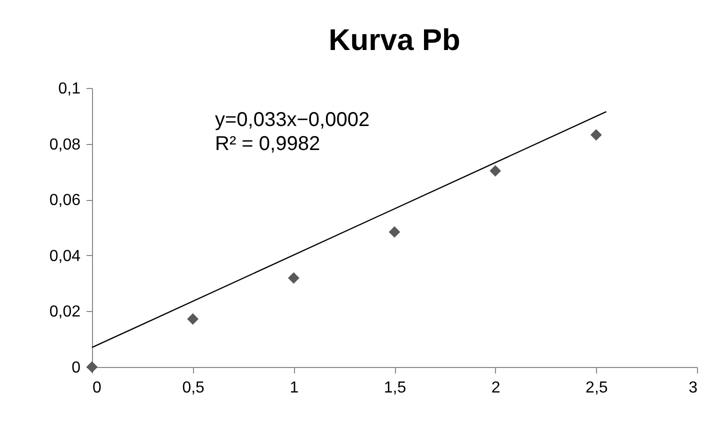 This screenshot has width=708, height=432. I want to click on x-tick-label: 0,5, so click(193, 388).